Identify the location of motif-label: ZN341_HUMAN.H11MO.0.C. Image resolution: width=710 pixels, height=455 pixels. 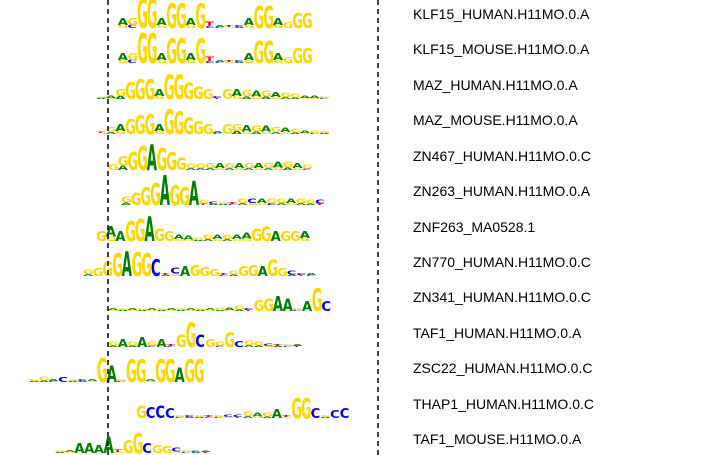
(502, 297).